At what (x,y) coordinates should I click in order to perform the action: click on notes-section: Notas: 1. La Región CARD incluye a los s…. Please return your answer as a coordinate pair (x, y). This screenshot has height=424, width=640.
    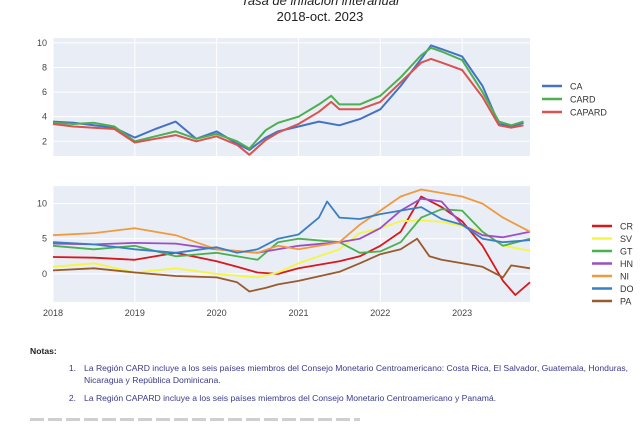
    Looking at the image, I should click on (330, 378).